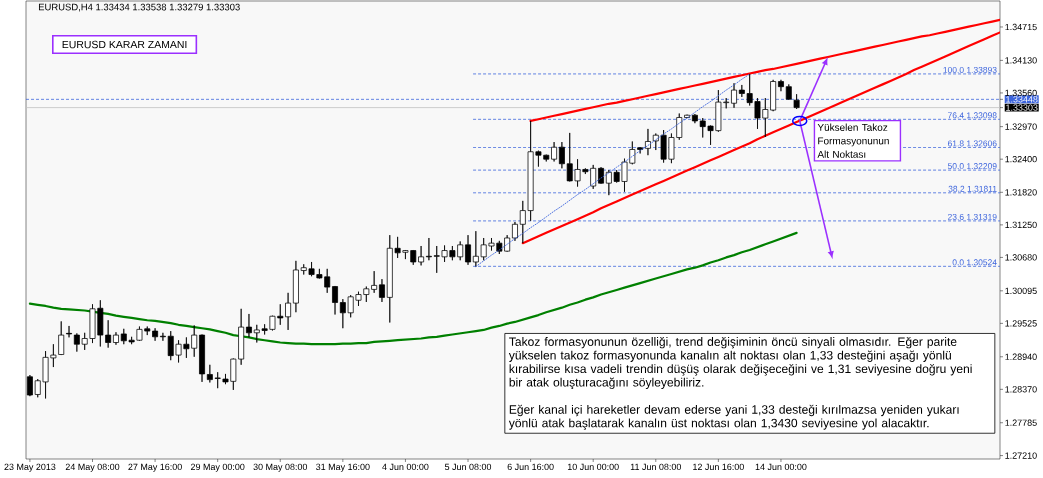 The image size is (1043, 478). I want to click on x-tick-label: 10 Jun 00:00, so click(593, 467).